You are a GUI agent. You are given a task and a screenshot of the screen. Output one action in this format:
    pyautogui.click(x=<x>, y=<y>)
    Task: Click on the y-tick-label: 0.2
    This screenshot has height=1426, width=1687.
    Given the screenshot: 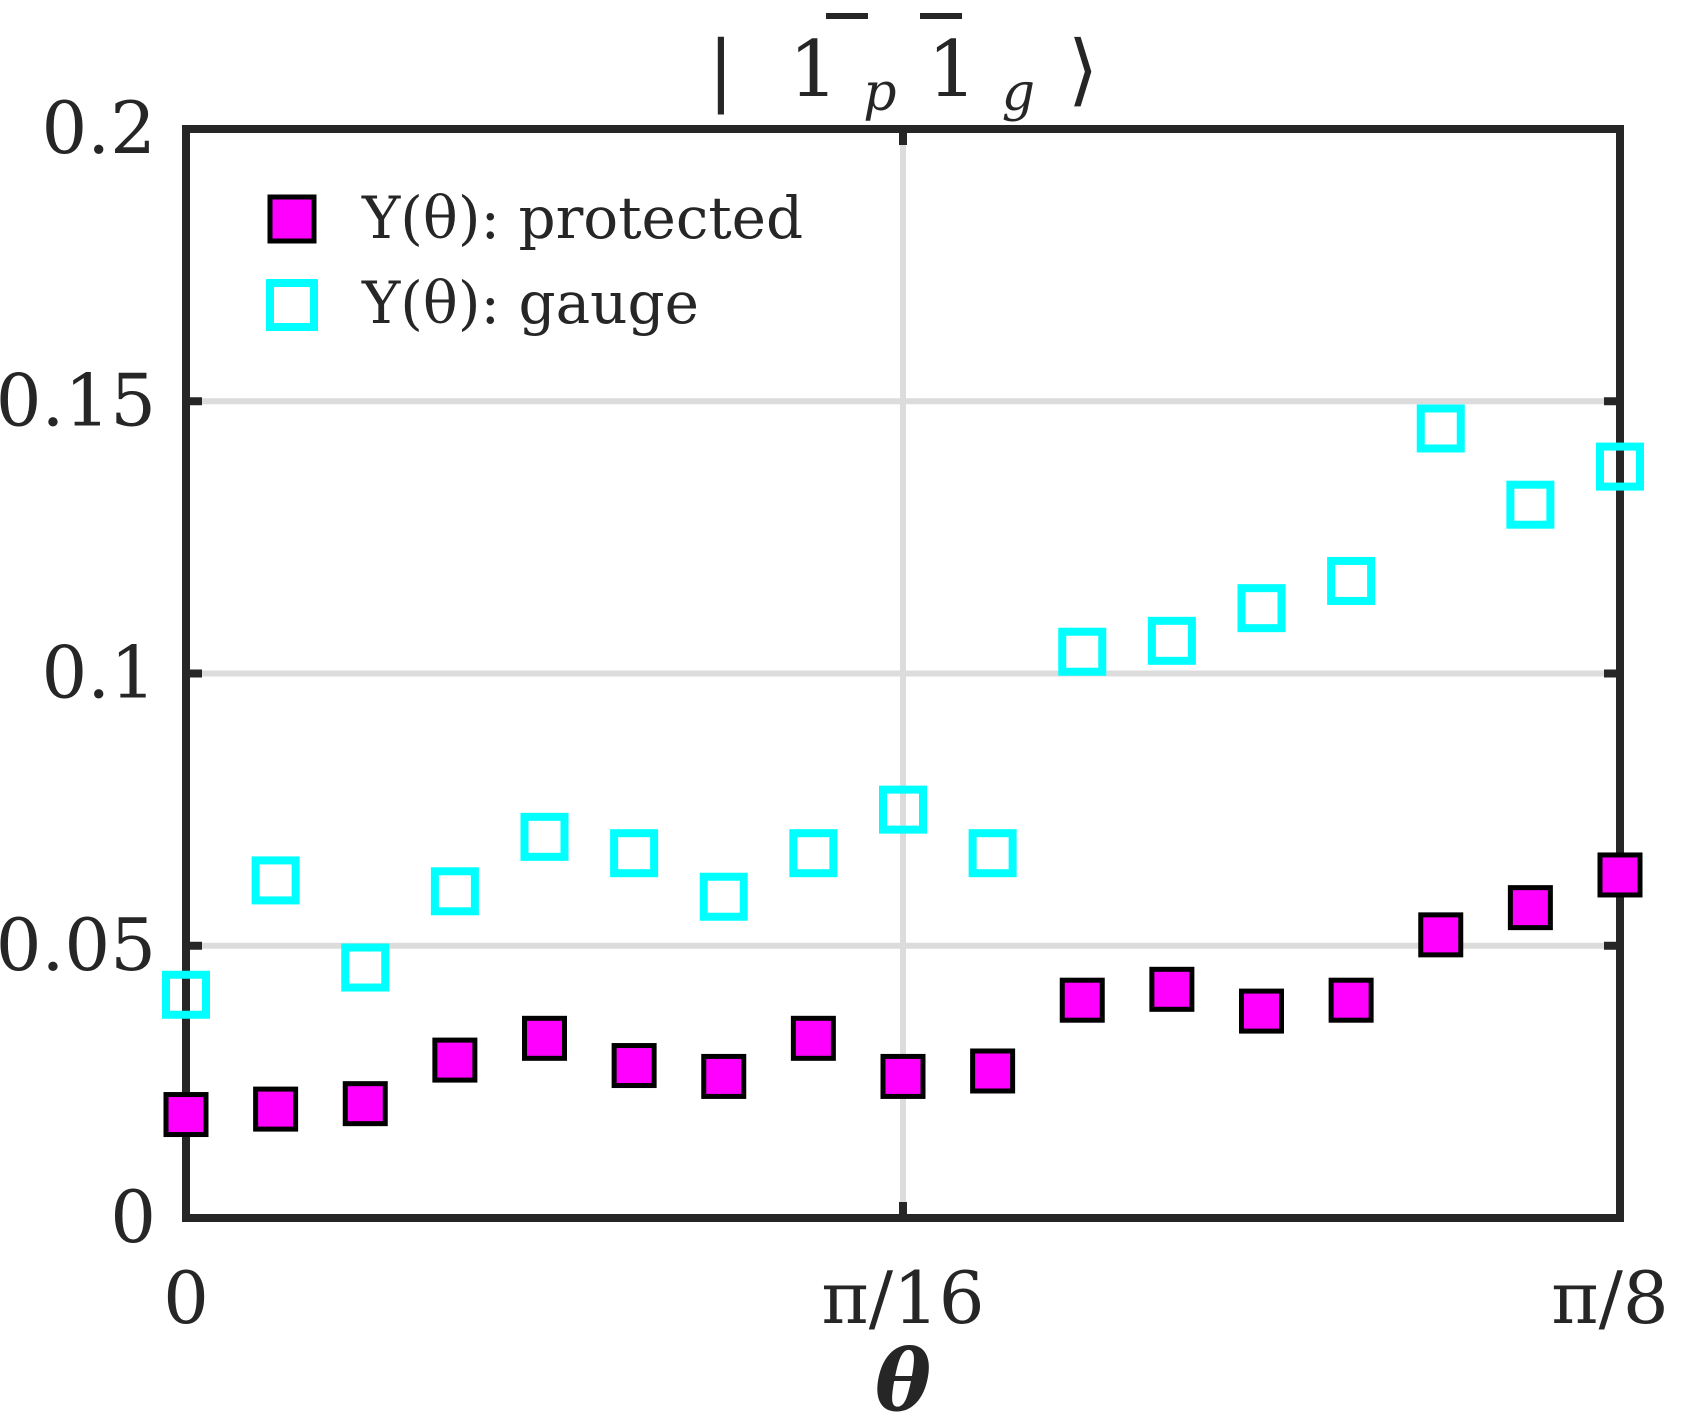 What is the action you would take?
    pyautogui.click(x=98, y=128)
    